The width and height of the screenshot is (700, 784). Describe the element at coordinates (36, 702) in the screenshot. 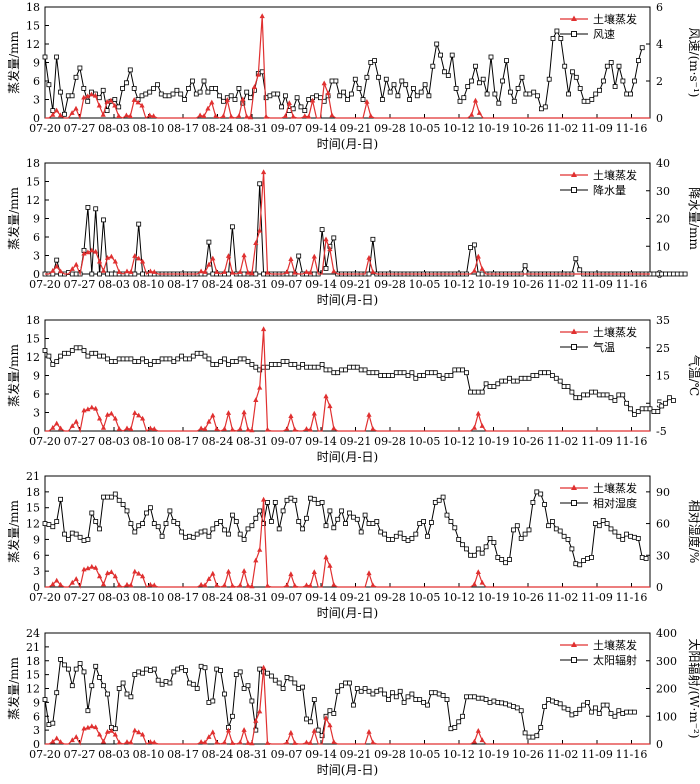

I see `left-tick-label: 9` at that location.